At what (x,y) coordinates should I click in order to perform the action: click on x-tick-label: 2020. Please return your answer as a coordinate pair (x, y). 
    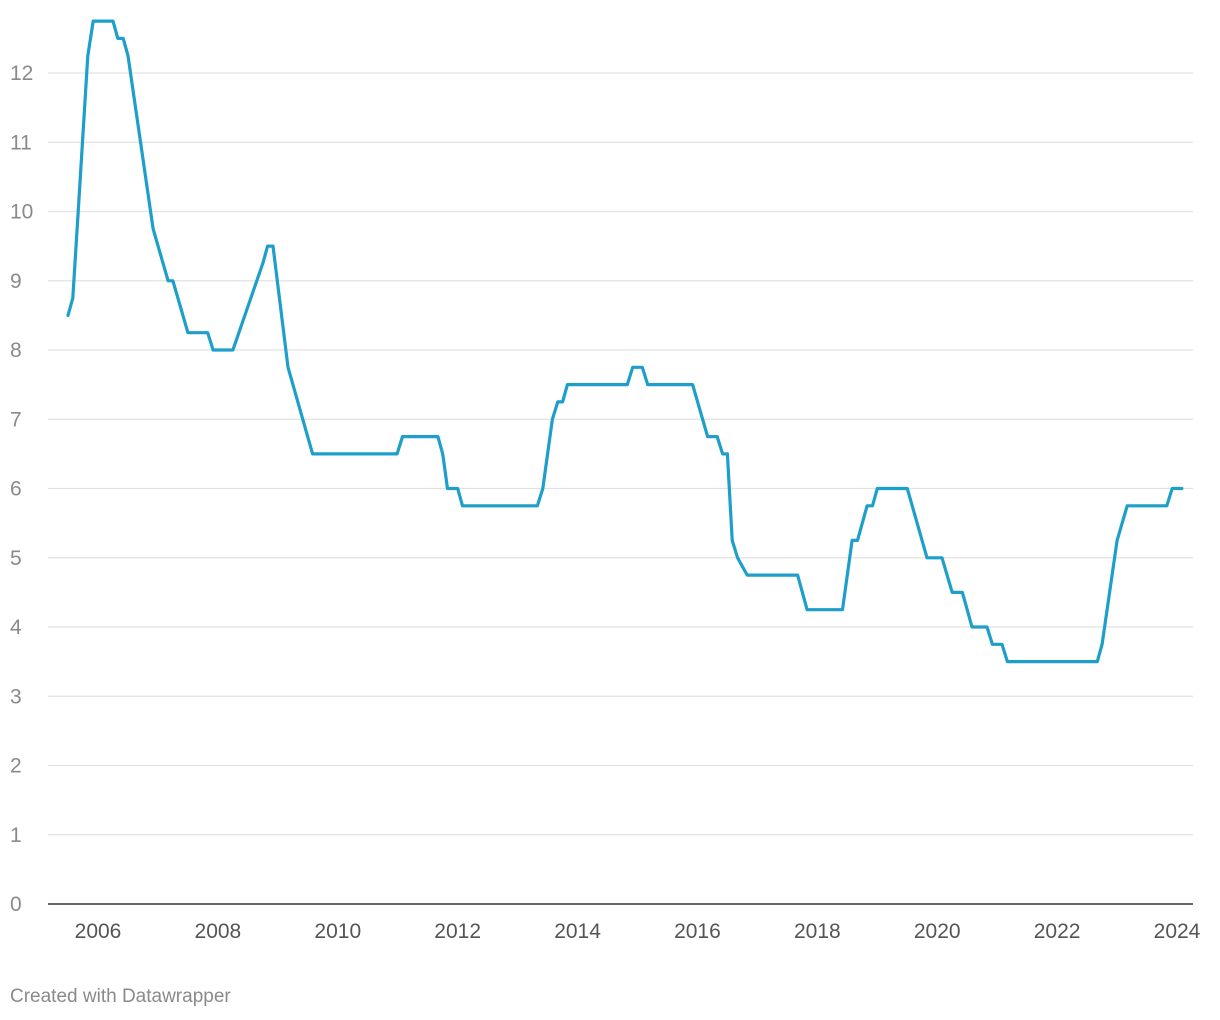
    Looking at the image, I should click on (937, 931).